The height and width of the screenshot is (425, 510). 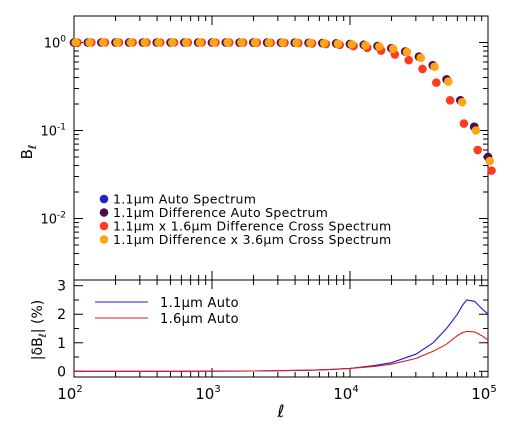 I want to click on legend-label: 1.6μm Auto, so click(x=199, y=319).